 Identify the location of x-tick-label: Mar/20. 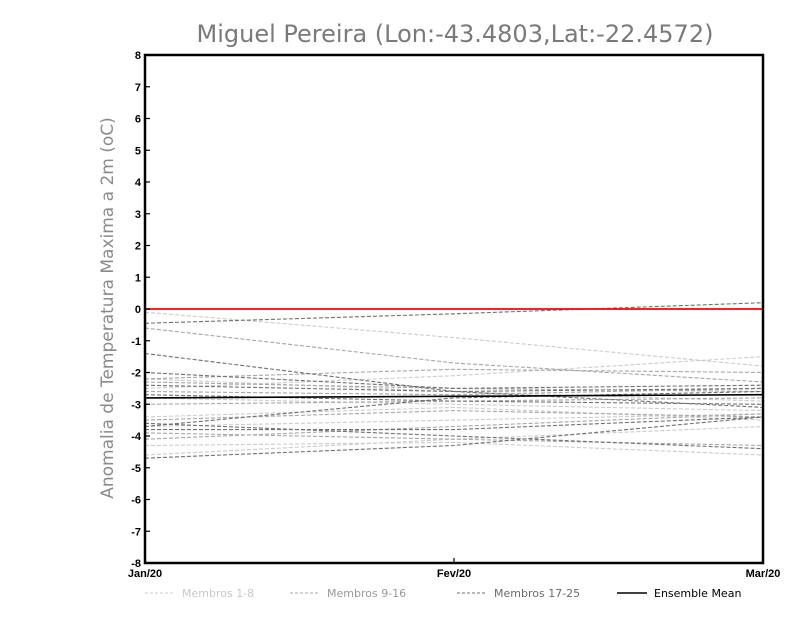
(763, 574).